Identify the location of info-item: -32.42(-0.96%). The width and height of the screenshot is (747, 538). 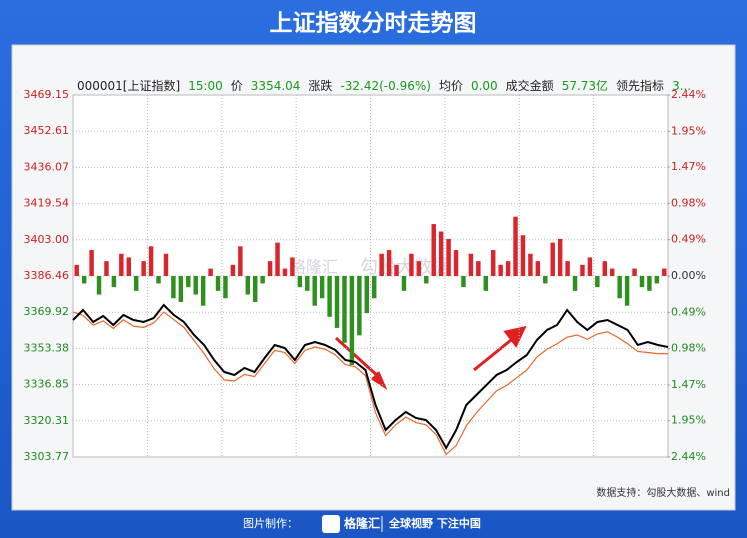
(385, 86).